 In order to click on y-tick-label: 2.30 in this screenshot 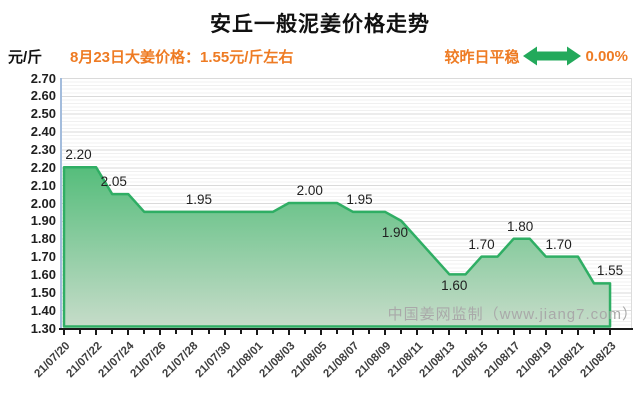, I will do `click(43, 149)`.